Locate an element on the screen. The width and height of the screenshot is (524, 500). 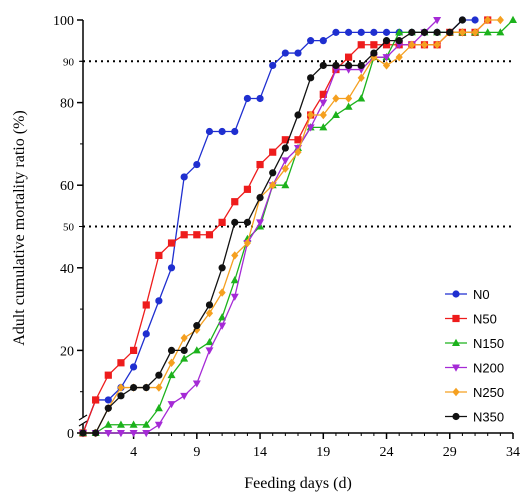
x-tick-label: 14 is located at coordinates (260, 452).